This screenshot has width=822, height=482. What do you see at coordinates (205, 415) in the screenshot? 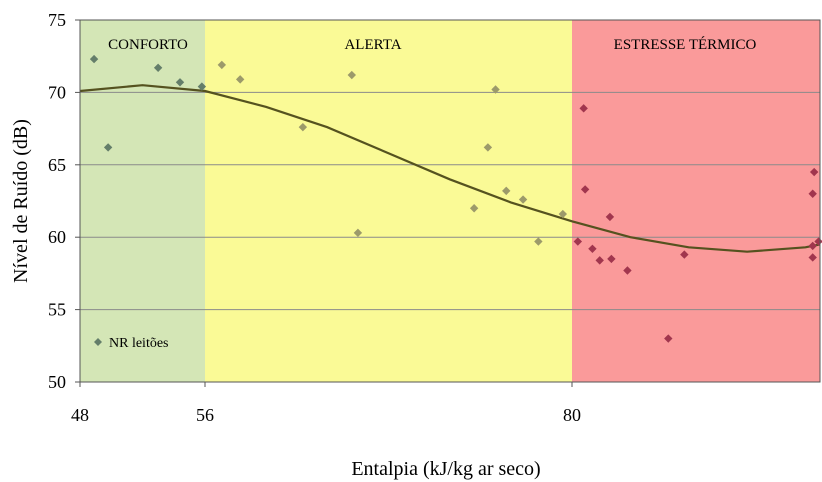
I see `x-tick-label-56: 56` at bounding box center [205, 415].